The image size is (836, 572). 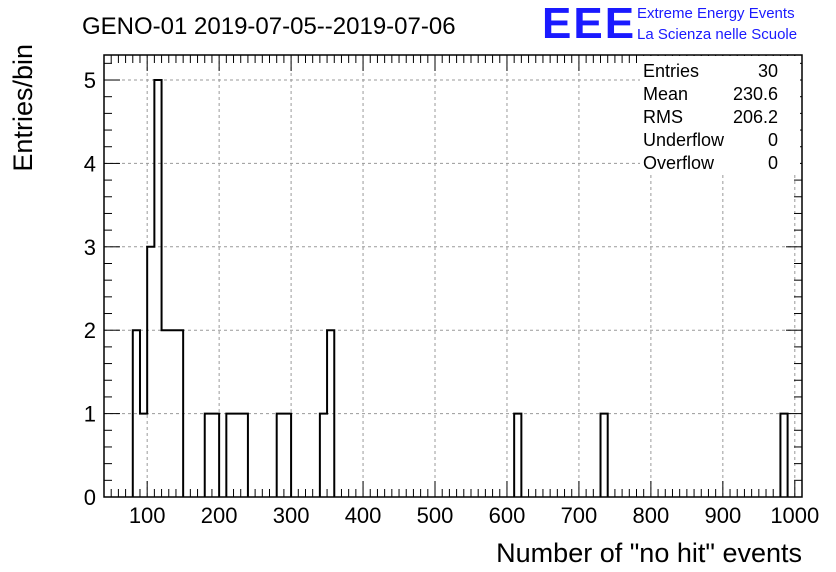 I want to click on logo-line-1: Extreme Energy Events, so click(x=716, y=13).